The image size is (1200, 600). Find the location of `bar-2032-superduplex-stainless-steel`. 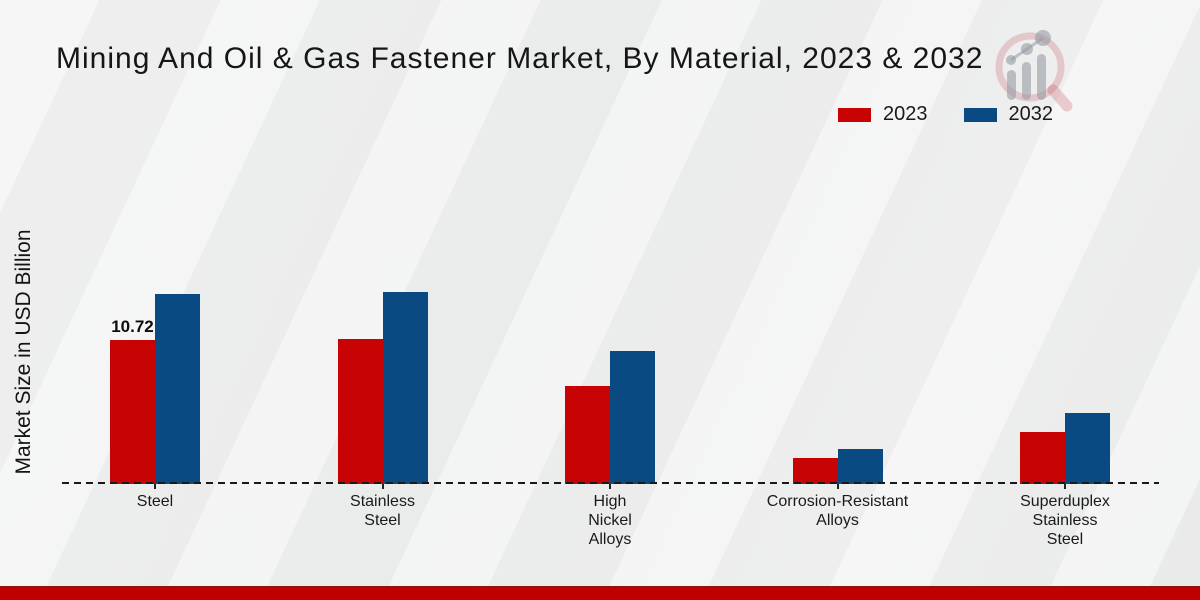

bar-2032-superduplex-stainless-steel is located at coordinates (1087, 448).